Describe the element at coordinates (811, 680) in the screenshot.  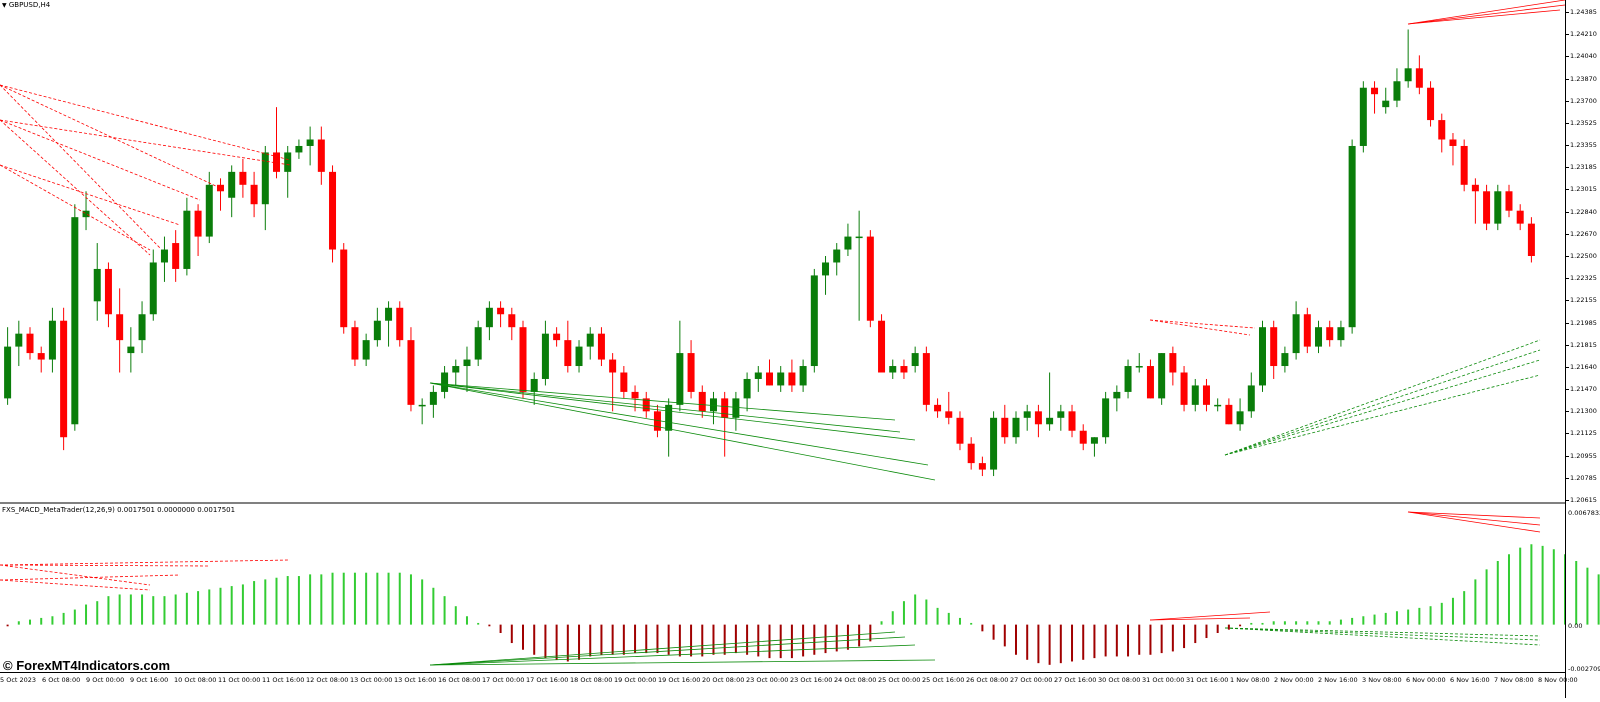
I see `time-tick-label: 23 Oct 16:00` at that location.